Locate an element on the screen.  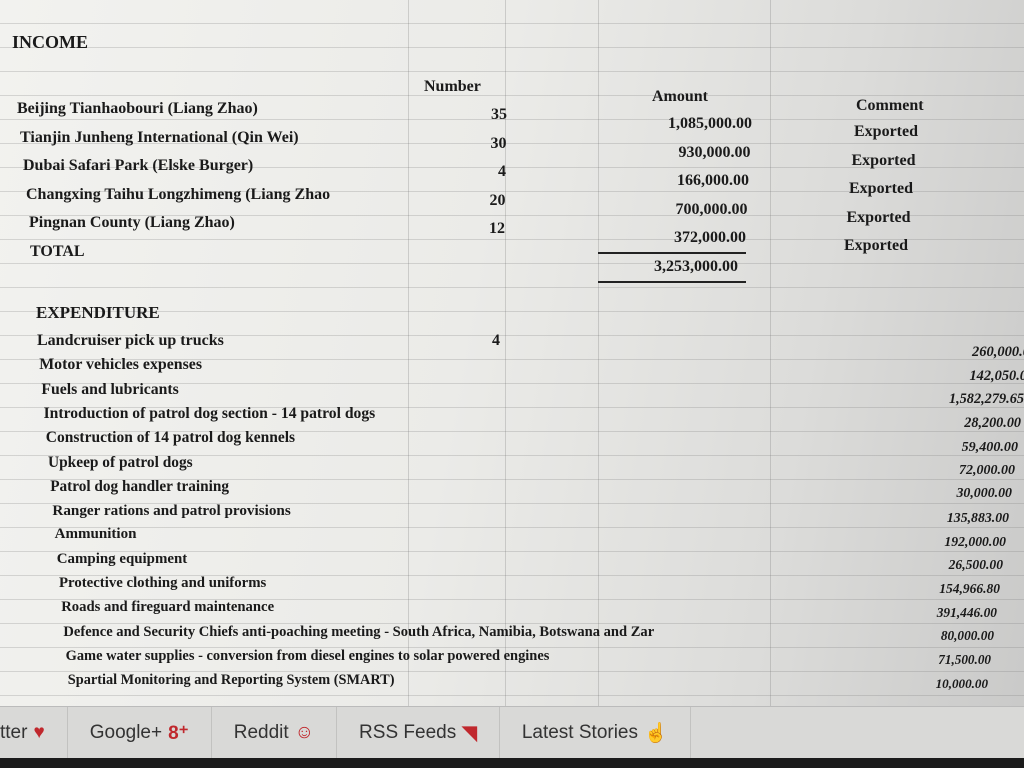
income-name: Beijing Tianhaobouri (Liang Zhao) is located at coordinates (137, 108).